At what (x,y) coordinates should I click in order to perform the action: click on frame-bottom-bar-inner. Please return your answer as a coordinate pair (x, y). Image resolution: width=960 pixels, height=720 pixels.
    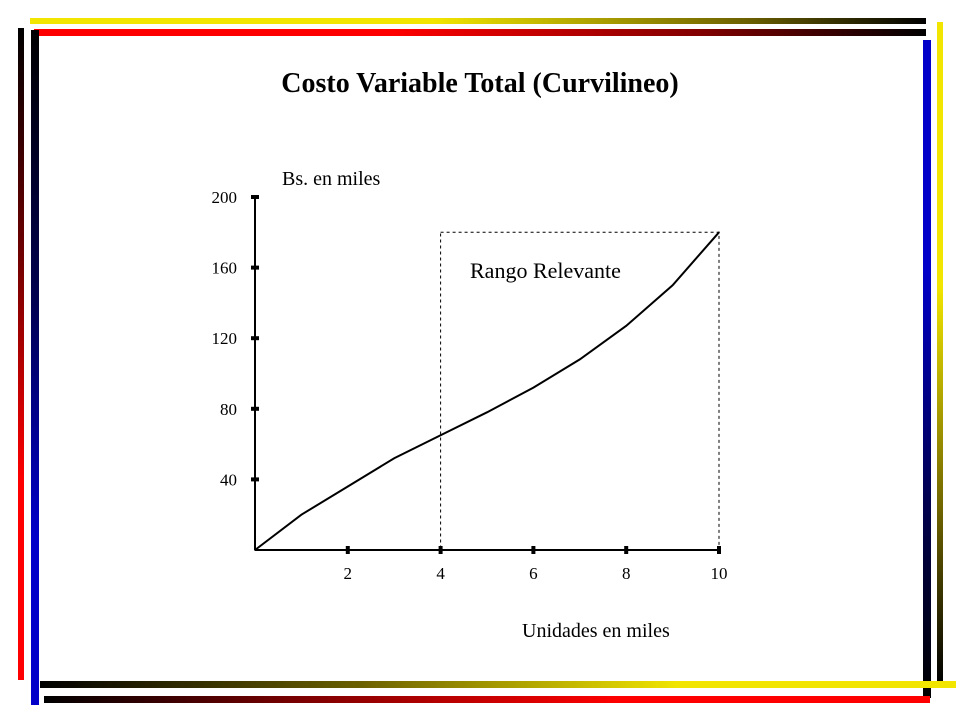
    Looking at the image, I should click on (487, 699).